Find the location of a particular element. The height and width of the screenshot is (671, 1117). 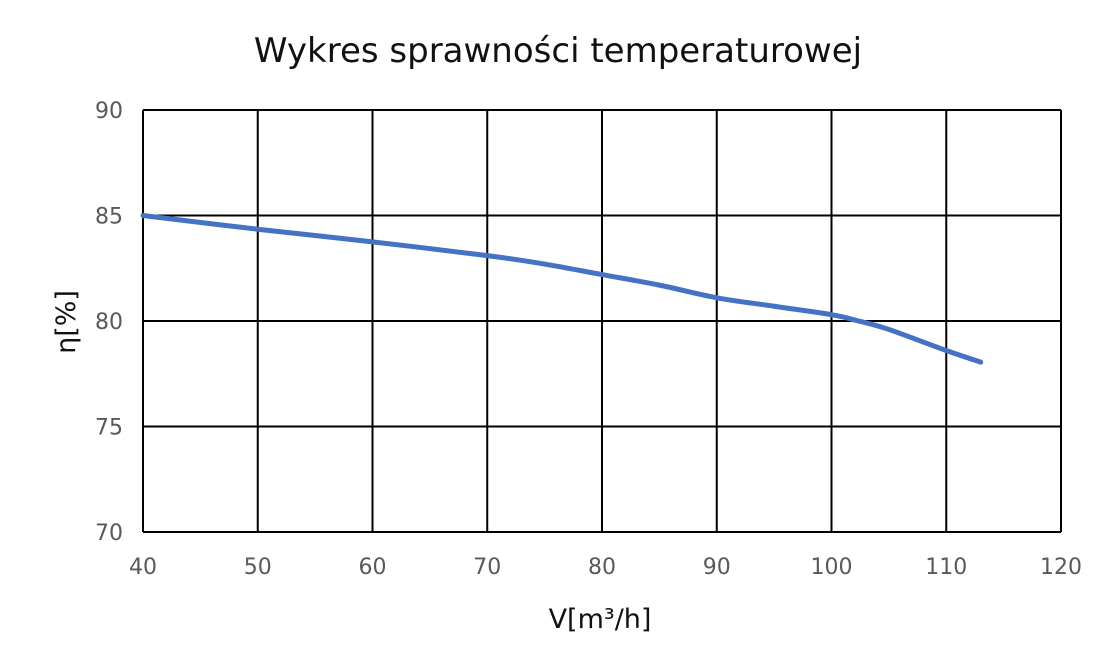

x-tick-label: 120 is located at coordinates (1061, 567).